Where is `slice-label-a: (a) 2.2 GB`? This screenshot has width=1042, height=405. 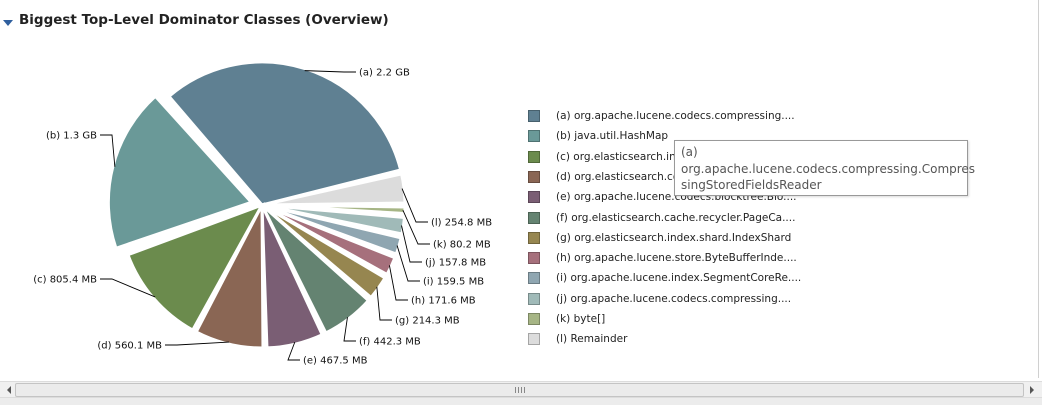 slice-label-a: (a) 2.2 GB is located at coordinates (384, 73).